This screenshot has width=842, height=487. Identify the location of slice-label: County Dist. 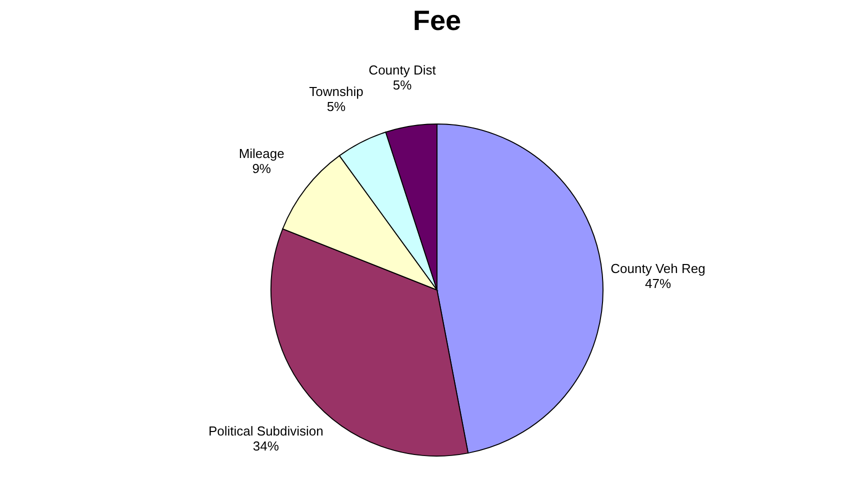
(402, 70).